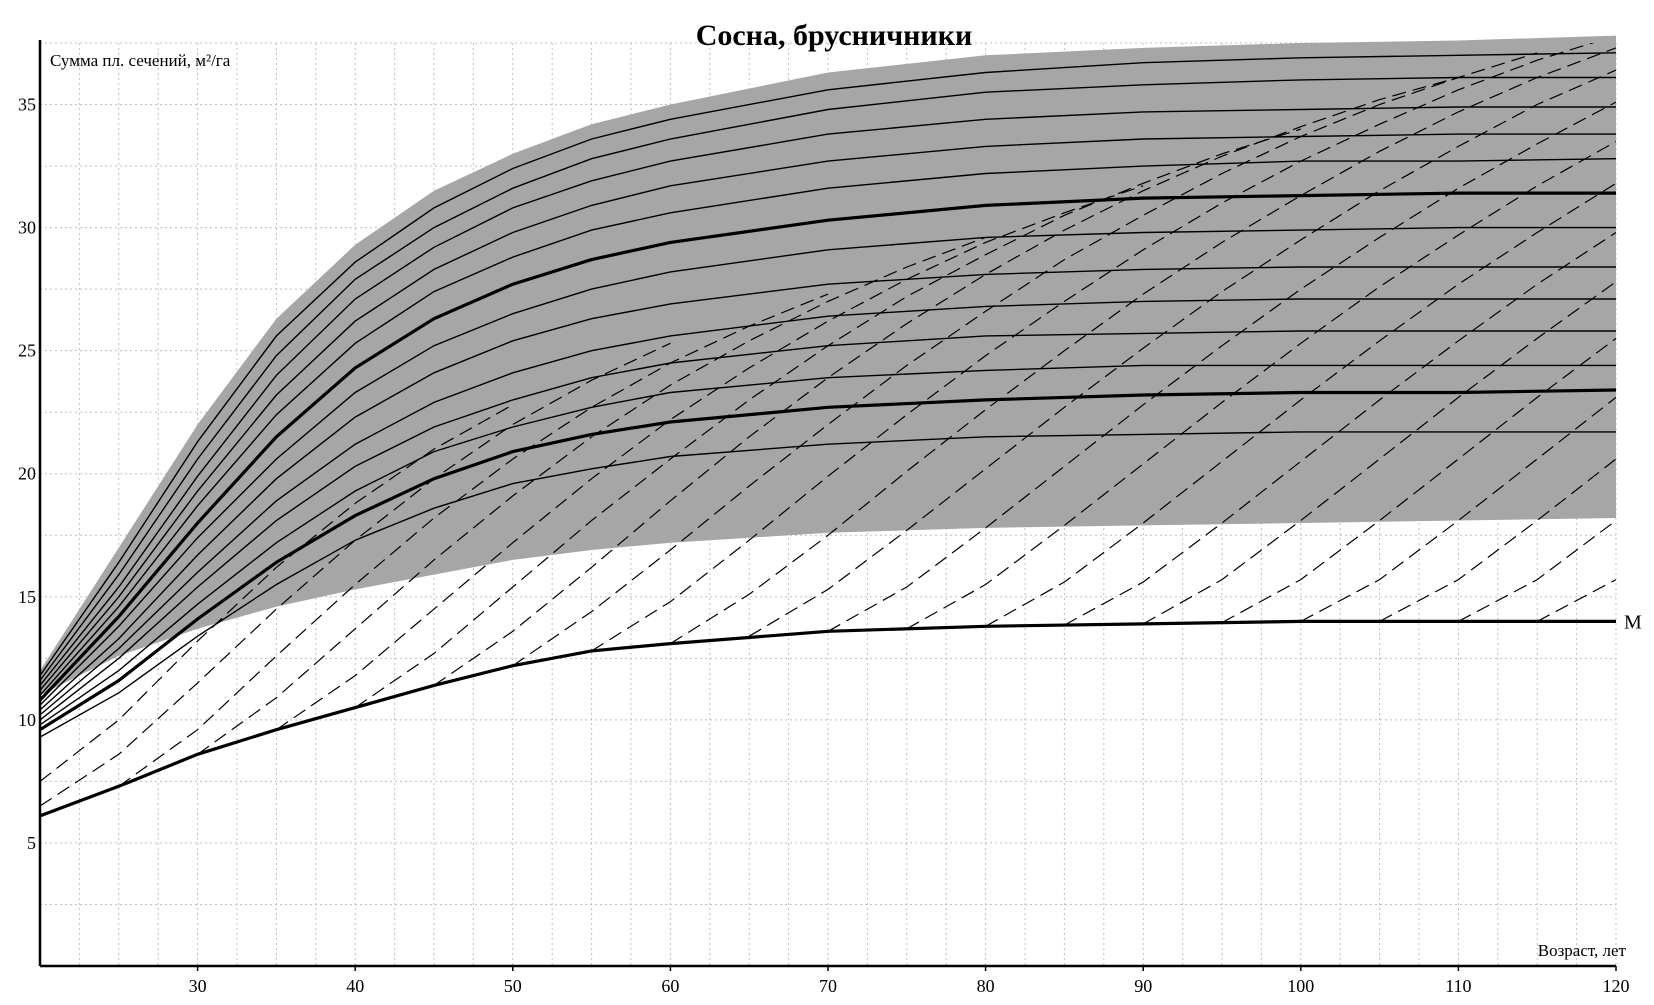 Image resolution: width=1654 pixels, height=1005 pixels. What do you see at coordinates (140, 60) in the screenshot?
I see `y-axis-label: Сумма пл. сечений, м²/га` at bounding box center [140, 60].